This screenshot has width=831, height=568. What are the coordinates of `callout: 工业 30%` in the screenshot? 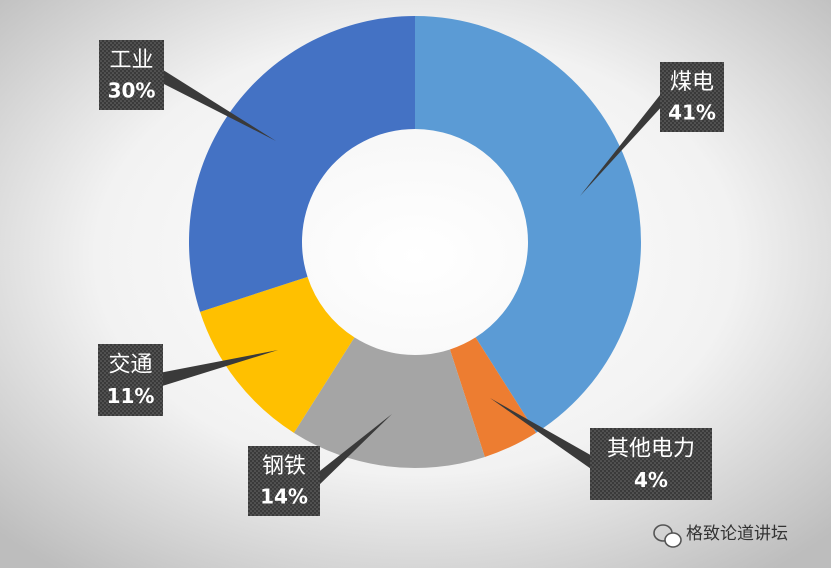 It's located at (187, 90).